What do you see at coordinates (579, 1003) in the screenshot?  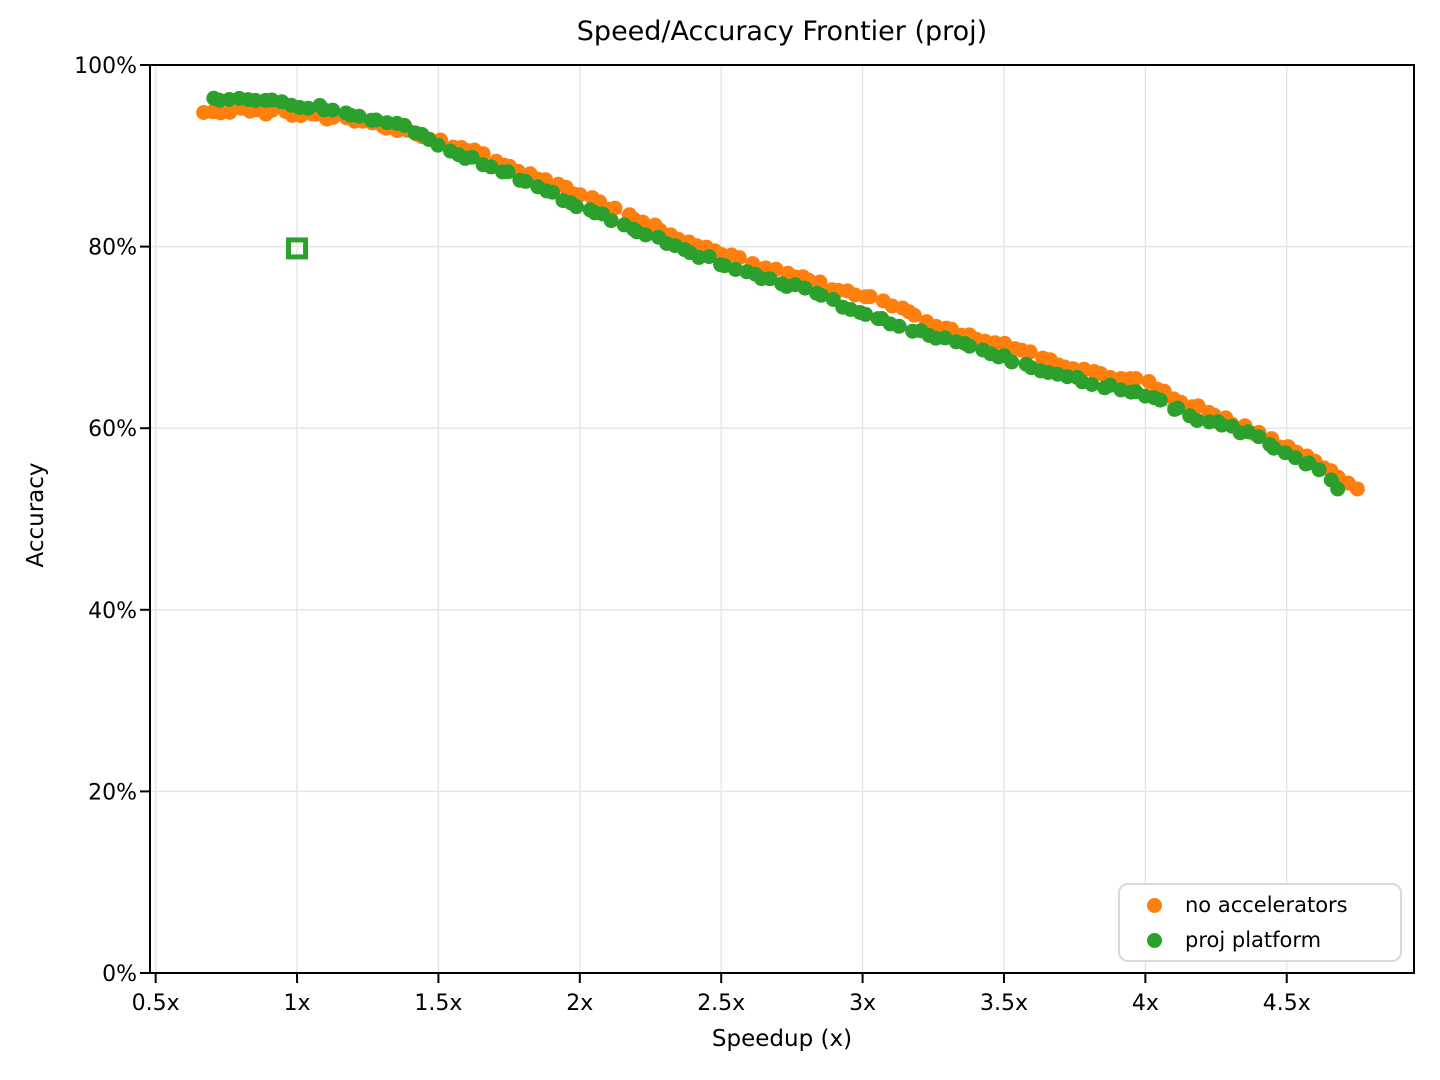 I see `x-tick-label: 2x` at bounding box center [579, 1003].